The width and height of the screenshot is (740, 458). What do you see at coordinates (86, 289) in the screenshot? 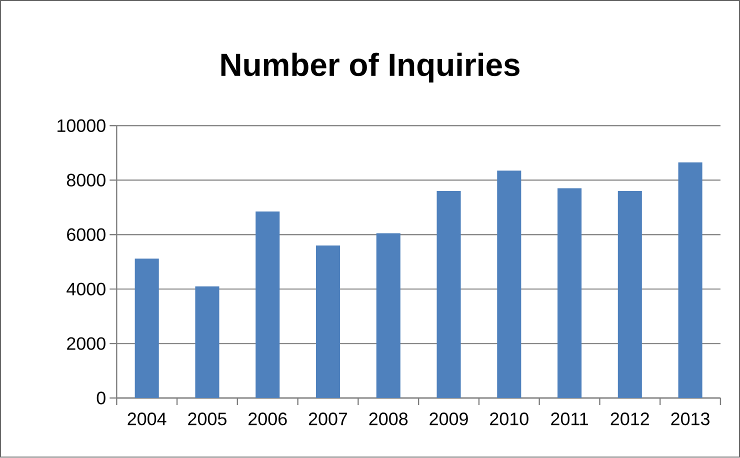
I see `y-tick-label: 4000` at bounding box center [86, 289].